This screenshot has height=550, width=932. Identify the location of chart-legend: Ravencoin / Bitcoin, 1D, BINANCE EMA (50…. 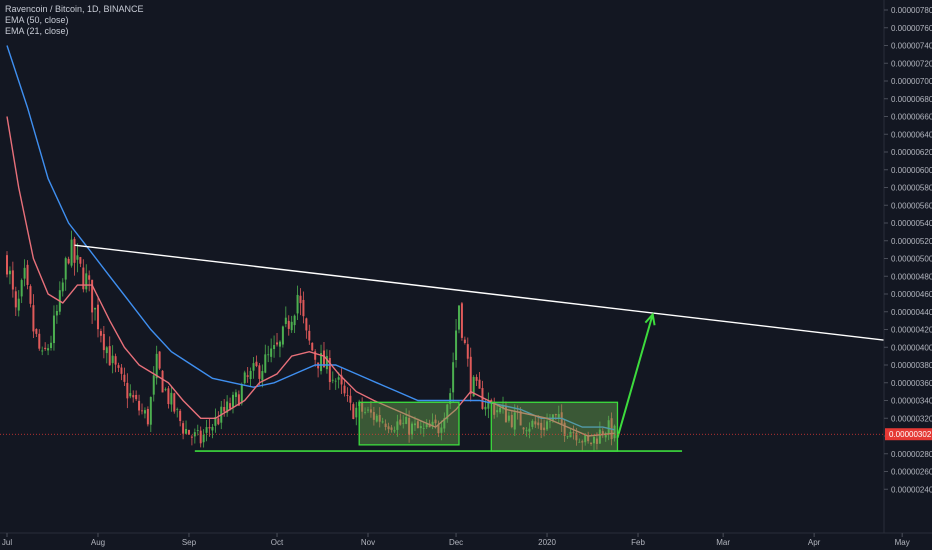
(74, 20).